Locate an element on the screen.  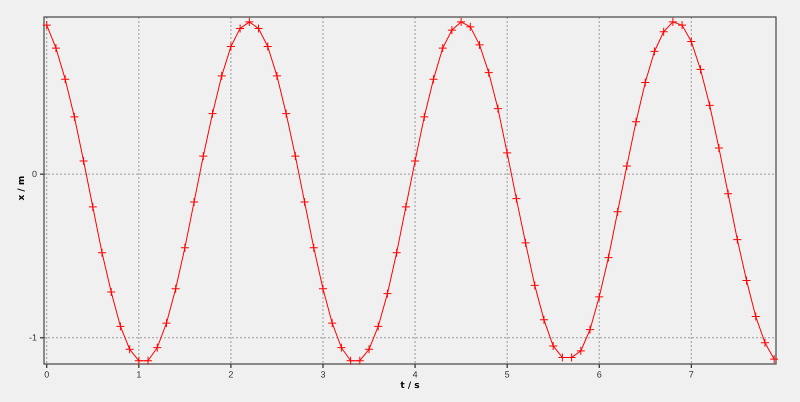
x-tick-label: 6 is located at coordinates (599, 374).